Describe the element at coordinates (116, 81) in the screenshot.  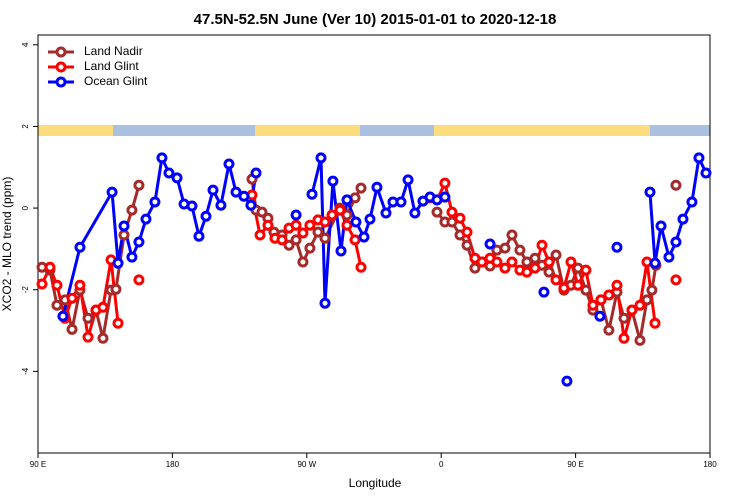
I see `legend-label: Ocean Glint` at that location.